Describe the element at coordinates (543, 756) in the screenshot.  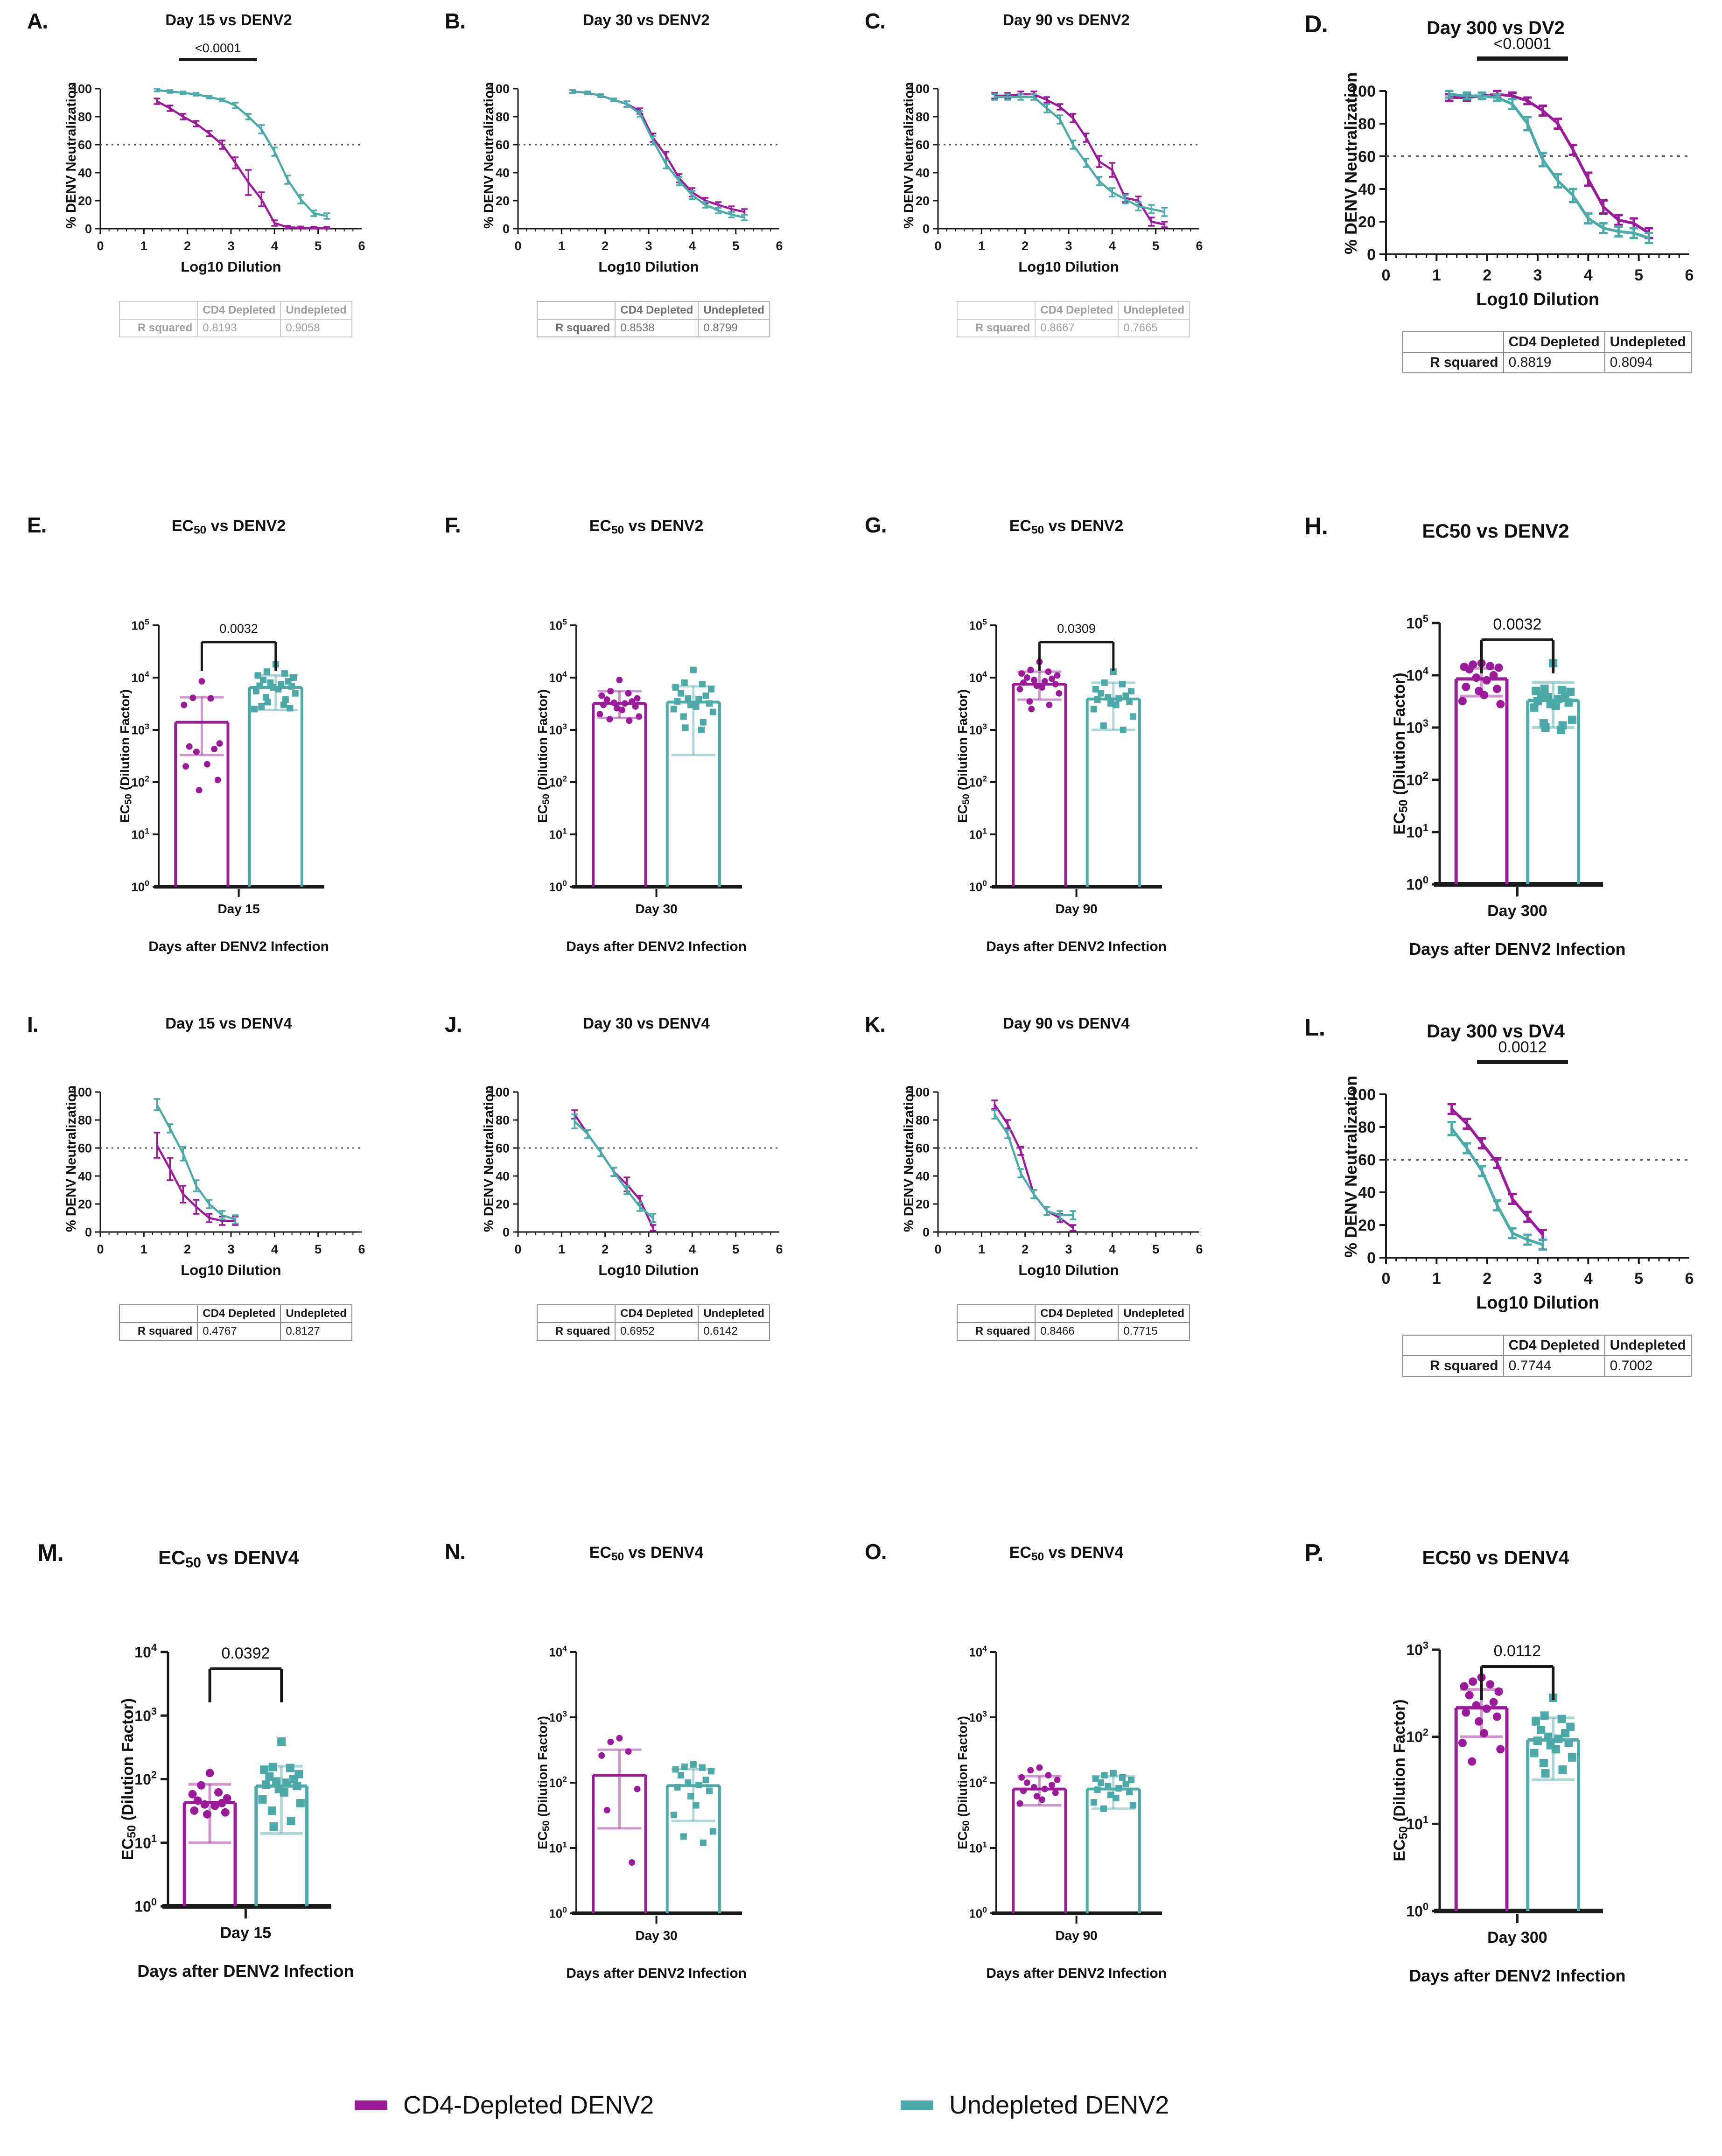
I see `y-axis-label-F: EC50 (Dilution Factor)` at that location.